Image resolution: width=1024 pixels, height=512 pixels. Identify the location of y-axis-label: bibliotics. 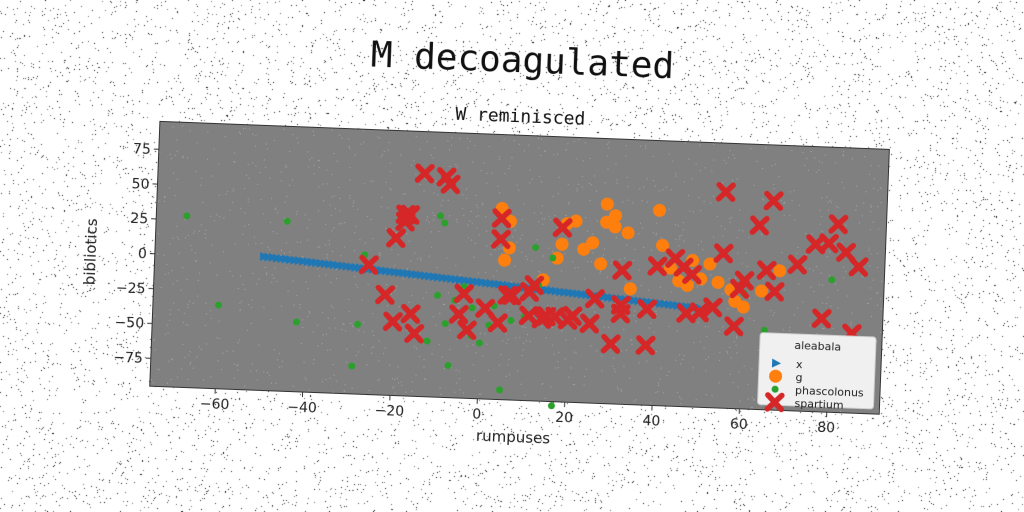
(91, 252).